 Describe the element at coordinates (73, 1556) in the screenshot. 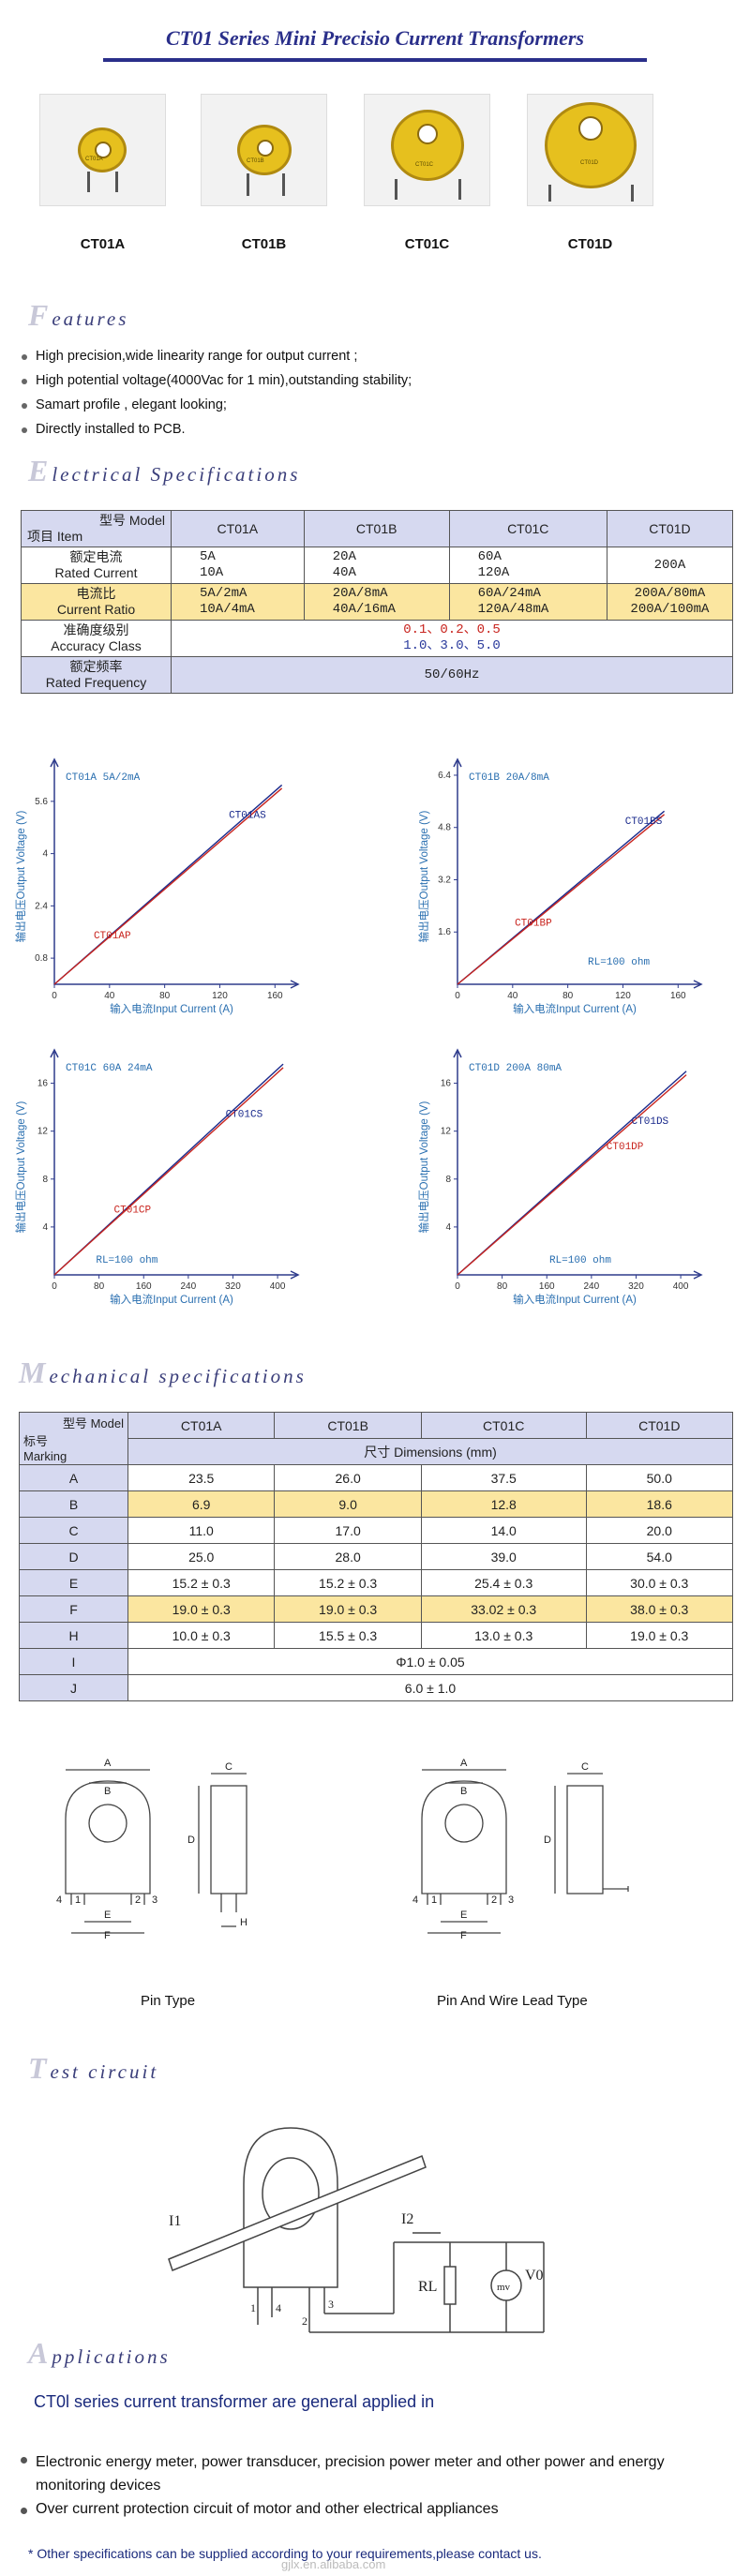

I see `marking-cell: D` at that location.